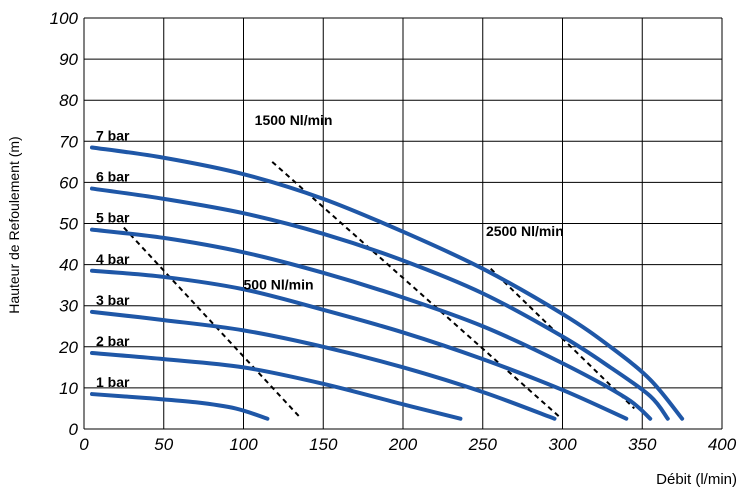 The height and width of the screenshot is (494, 744). Describe the element at coordinates (243, 444) in the screenshot. I see `x-tick-label: 100` at that location.